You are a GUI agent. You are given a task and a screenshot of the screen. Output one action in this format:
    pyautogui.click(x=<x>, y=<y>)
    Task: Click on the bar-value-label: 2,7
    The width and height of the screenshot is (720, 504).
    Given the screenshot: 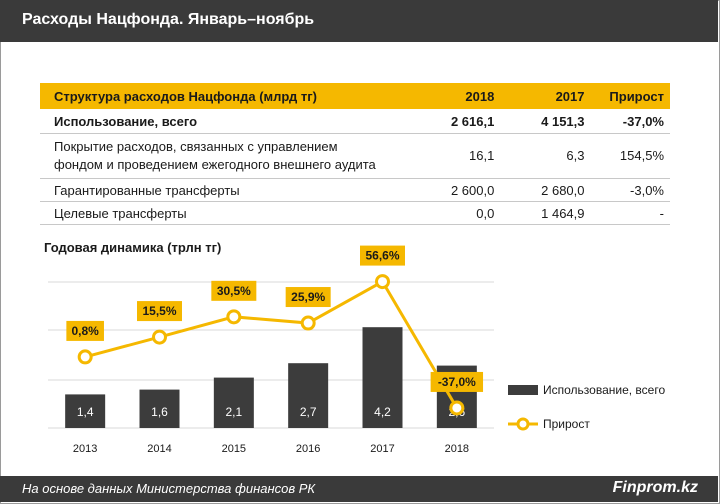 What is the action you would take?
    pyautogui.click(x=308, y=412)
    